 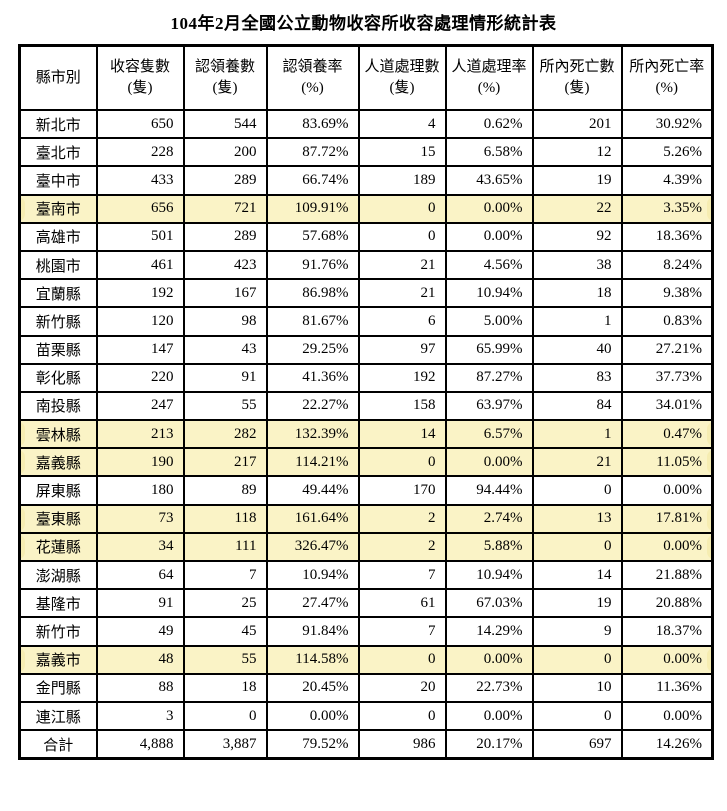 I want to click on value-cell: 697, so click(x=577, y=744).